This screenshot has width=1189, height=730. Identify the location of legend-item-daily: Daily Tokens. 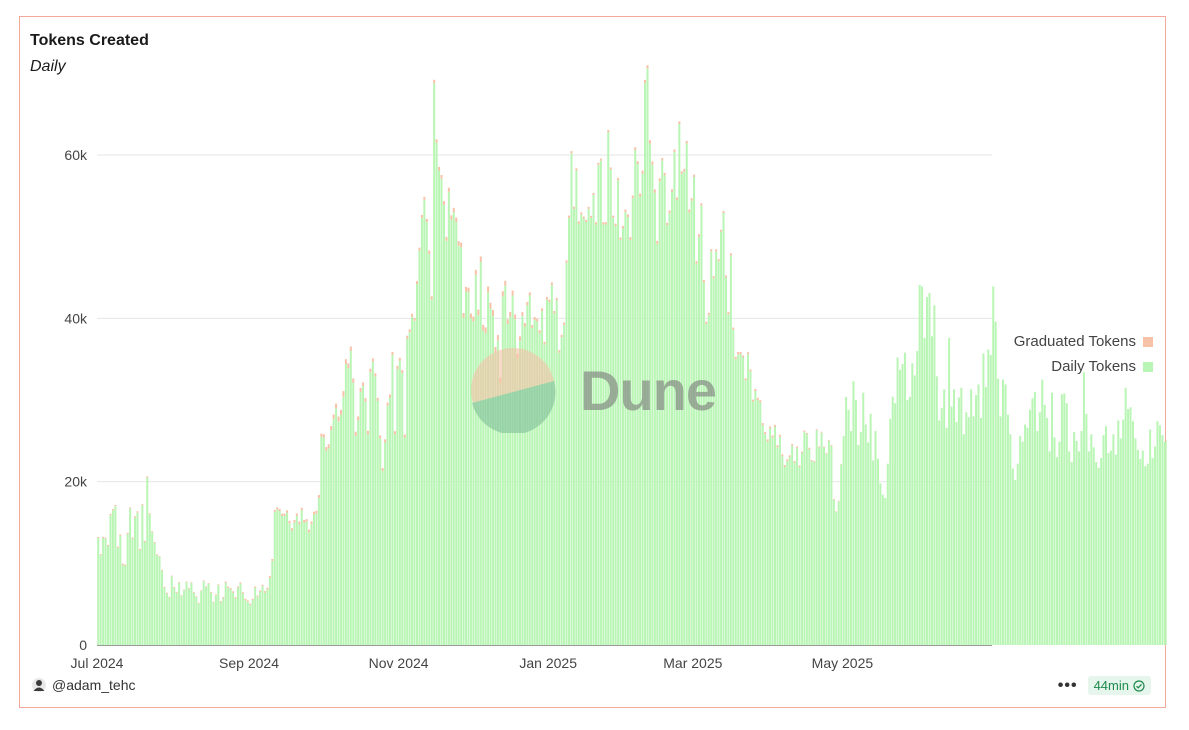
(1083, 366).